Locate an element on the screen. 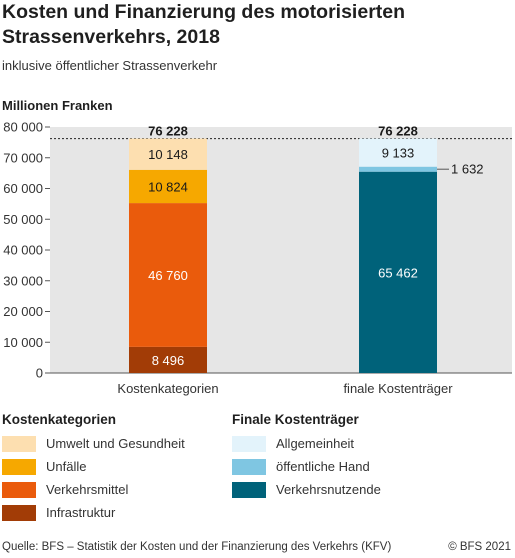 The width and height of the screenshot is (515, 558). legend-item: Verkehrsnutzende is located at coordinates (306, 489).